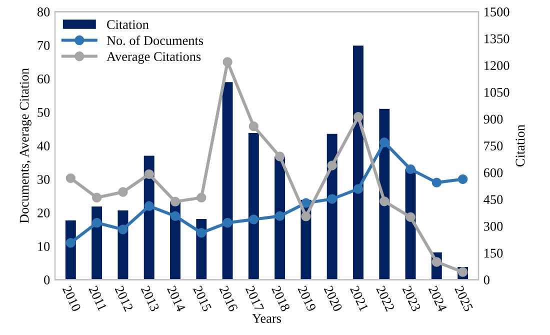 The image size is (550, 335). Describe the element at coordinates (280, 298) in the screenshot. I see `x-tick-label: 2018` at that location.